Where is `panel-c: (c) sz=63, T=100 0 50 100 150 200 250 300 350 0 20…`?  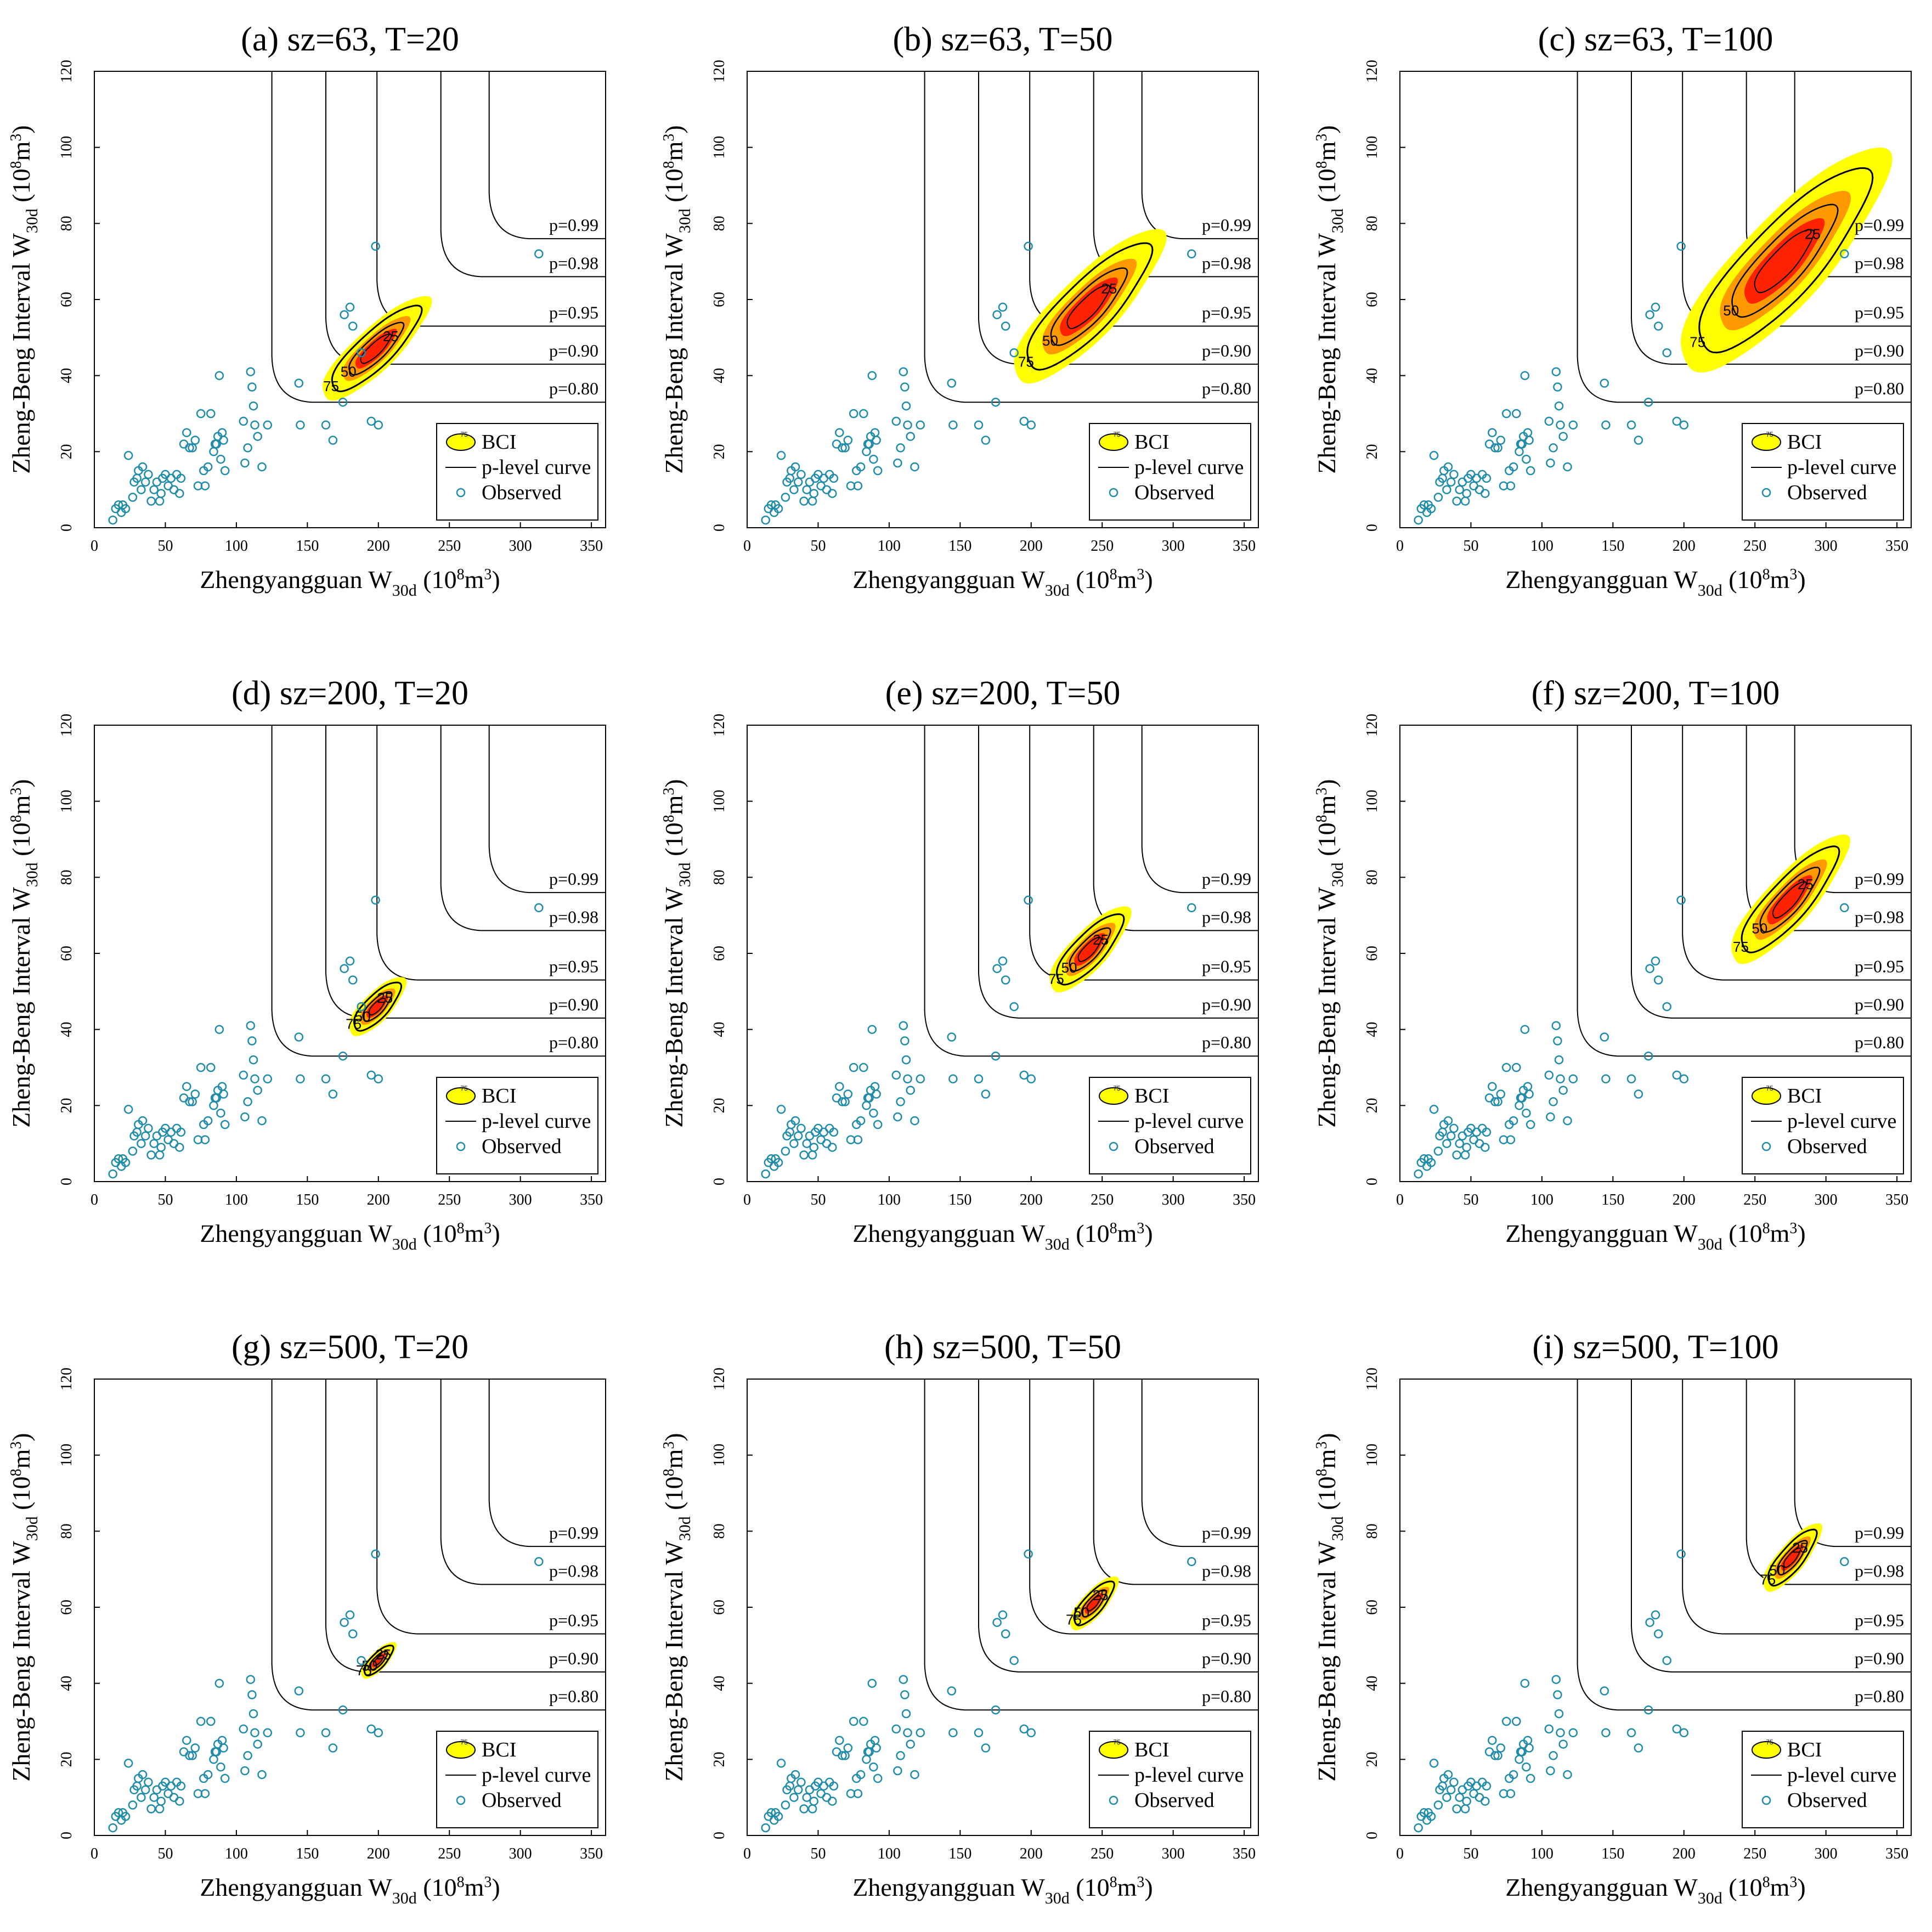 panel-c: (c) sz=63, T=100 0 50 100 150 200 250 300 350 0 20… is located at coordinates (1612, 310).